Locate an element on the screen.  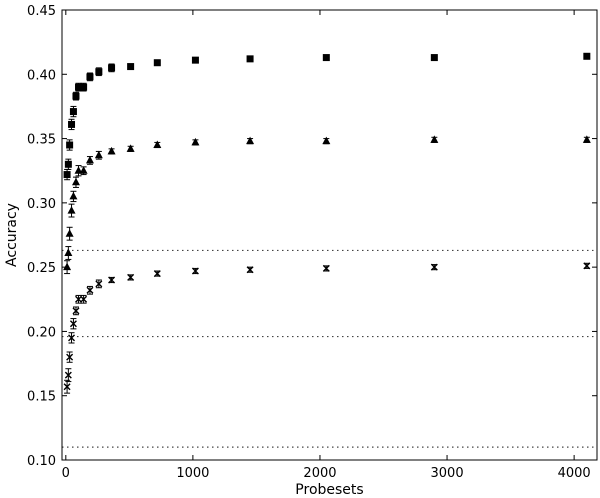
y-tick-label: 0.10 is located at coordinates (41, 461).